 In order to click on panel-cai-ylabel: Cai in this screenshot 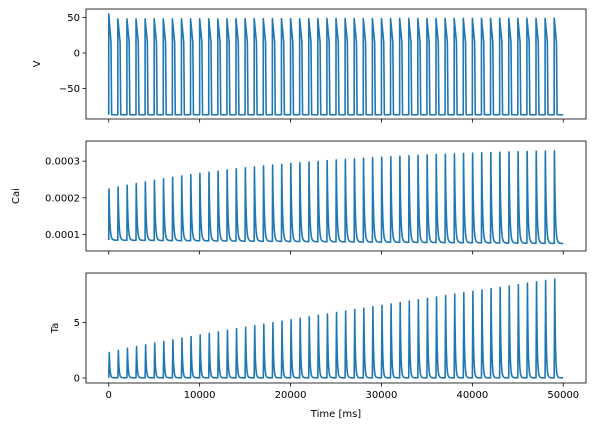, I will do `click(16, 196)`.